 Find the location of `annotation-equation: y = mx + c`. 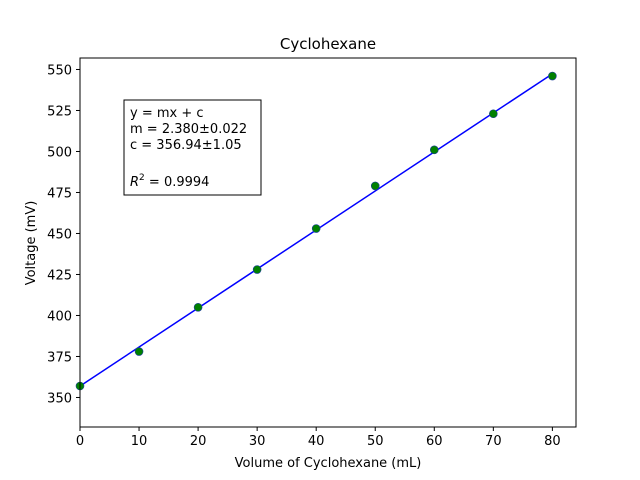

annotation-equation: y = mx + c is located at coordinates (167, 113).